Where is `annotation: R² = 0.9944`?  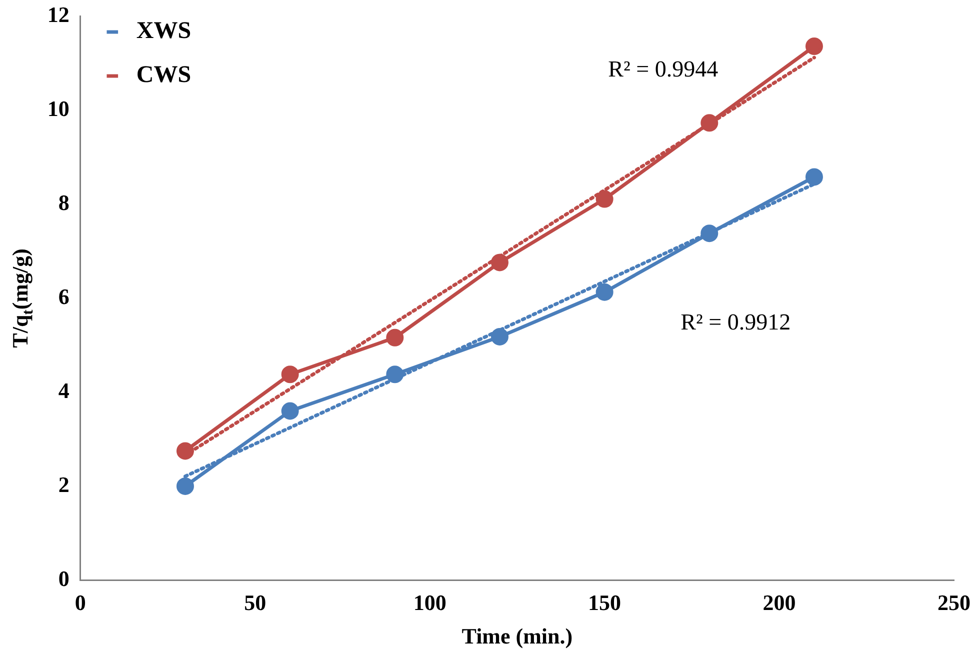
annotation: R² = 0.9944 is located at coordinates (663, 69).